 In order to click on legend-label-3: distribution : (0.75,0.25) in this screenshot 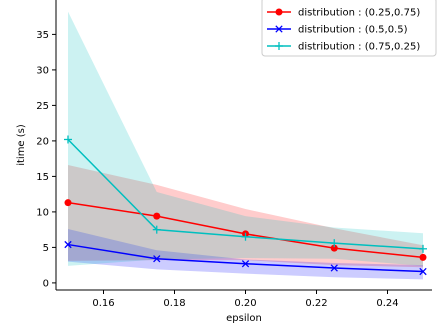, I will do `click(359, 47)`.